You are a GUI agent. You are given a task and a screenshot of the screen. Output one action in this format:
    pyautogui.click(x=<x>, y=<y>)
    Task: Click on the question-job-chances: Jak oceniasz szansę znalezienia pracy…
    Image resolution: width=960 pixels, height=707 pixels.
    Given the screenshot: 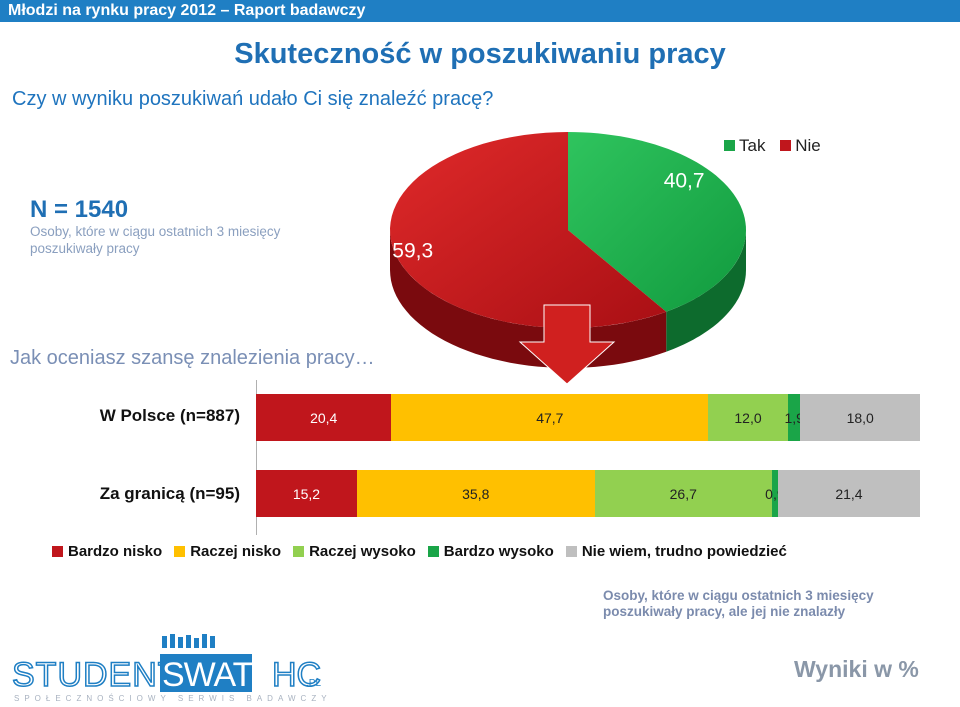 What is the action you would take?
    pyautogui.click(x=192, y=358)
    